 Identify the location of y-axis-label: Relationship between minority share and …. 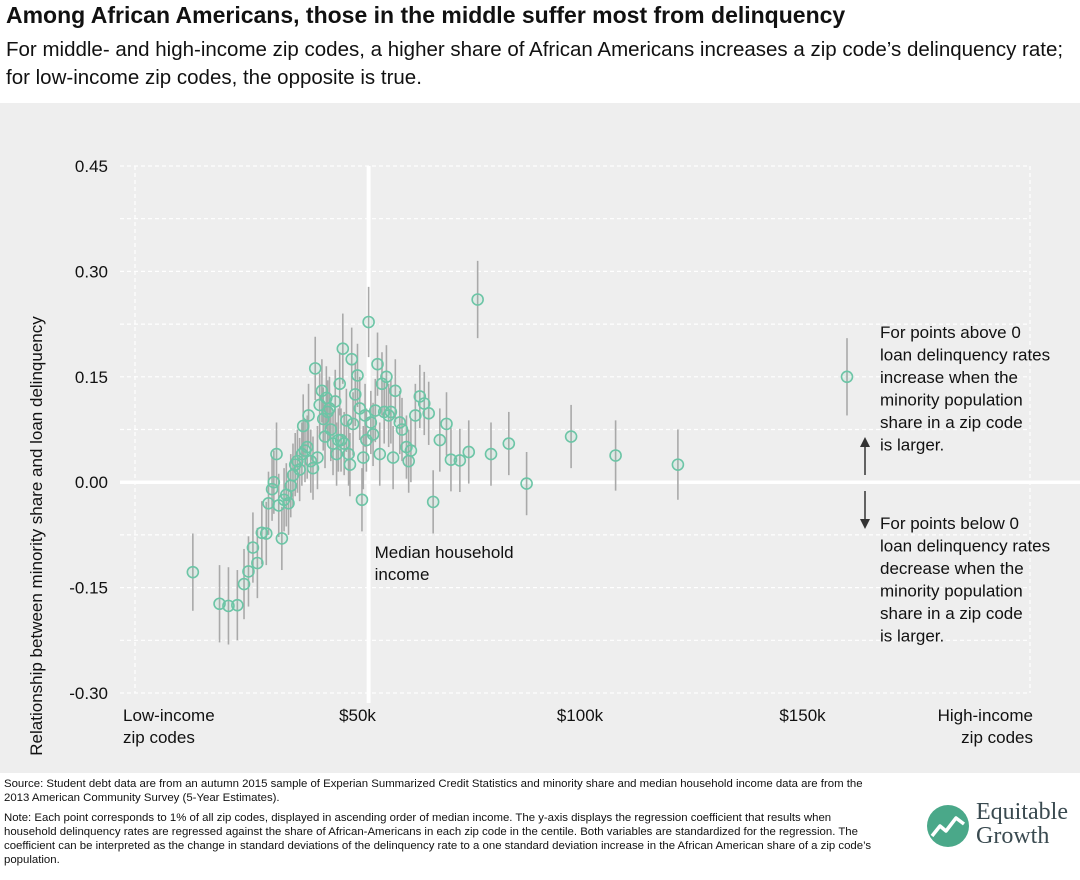
(36, 536).